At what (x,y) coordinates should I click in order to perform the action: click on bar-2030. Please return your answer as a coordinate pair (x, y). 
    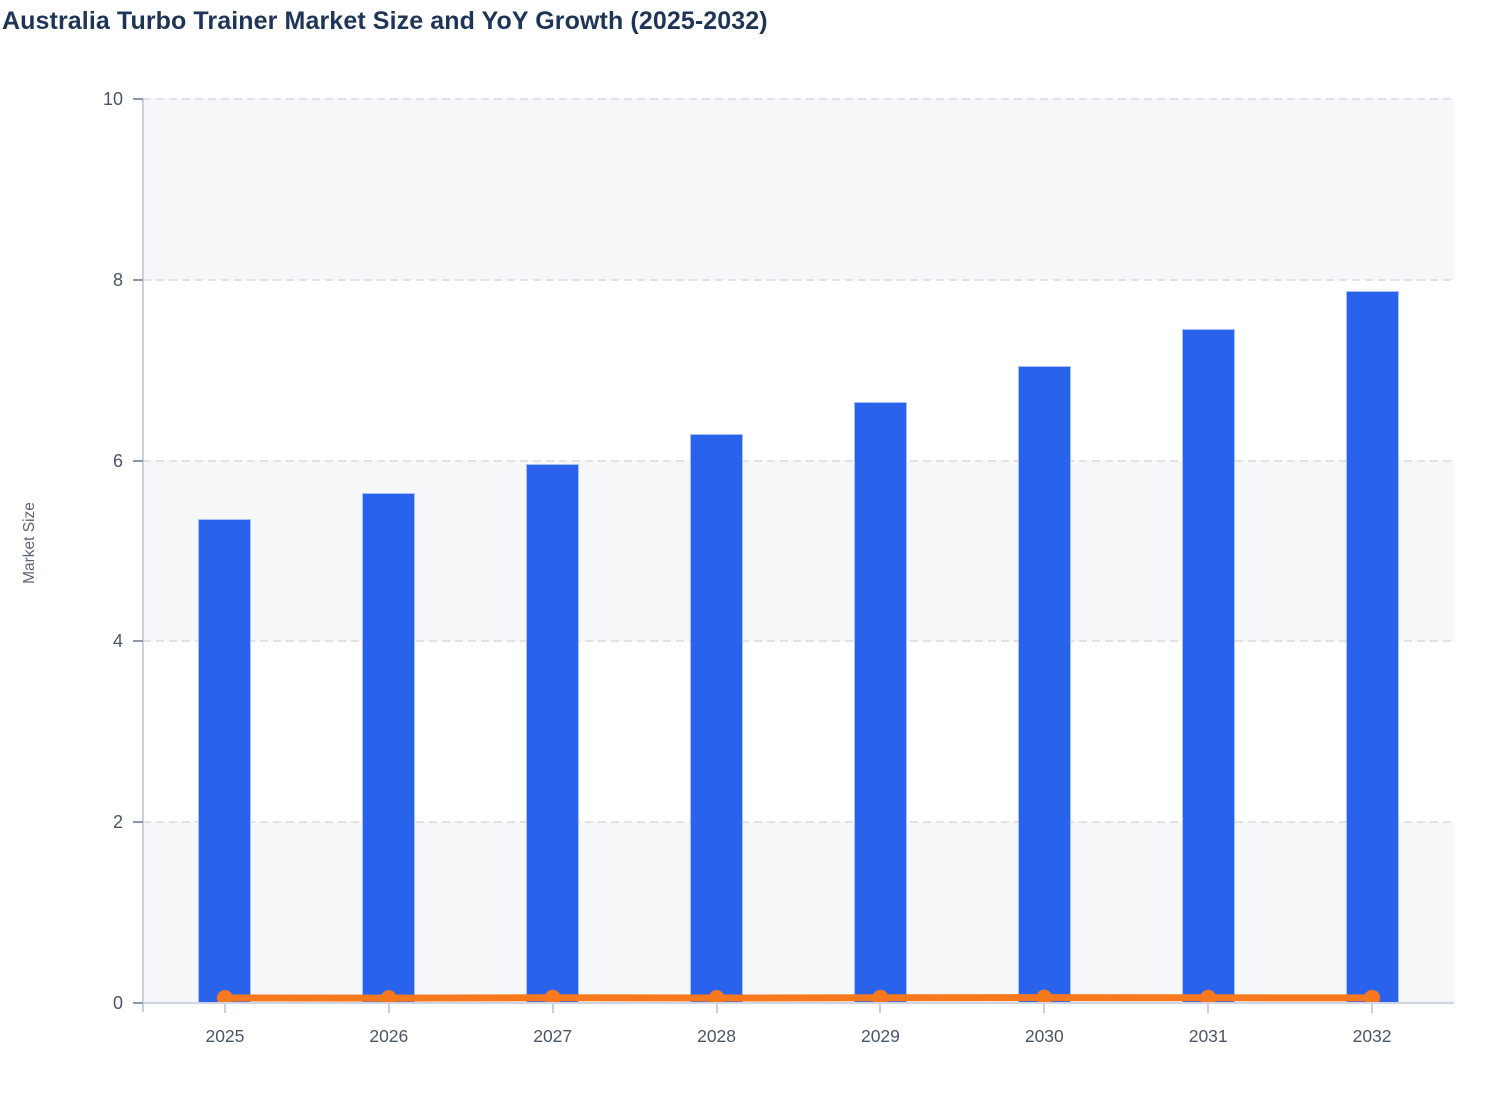
    Looking at the image, I should click on (1044, 684).